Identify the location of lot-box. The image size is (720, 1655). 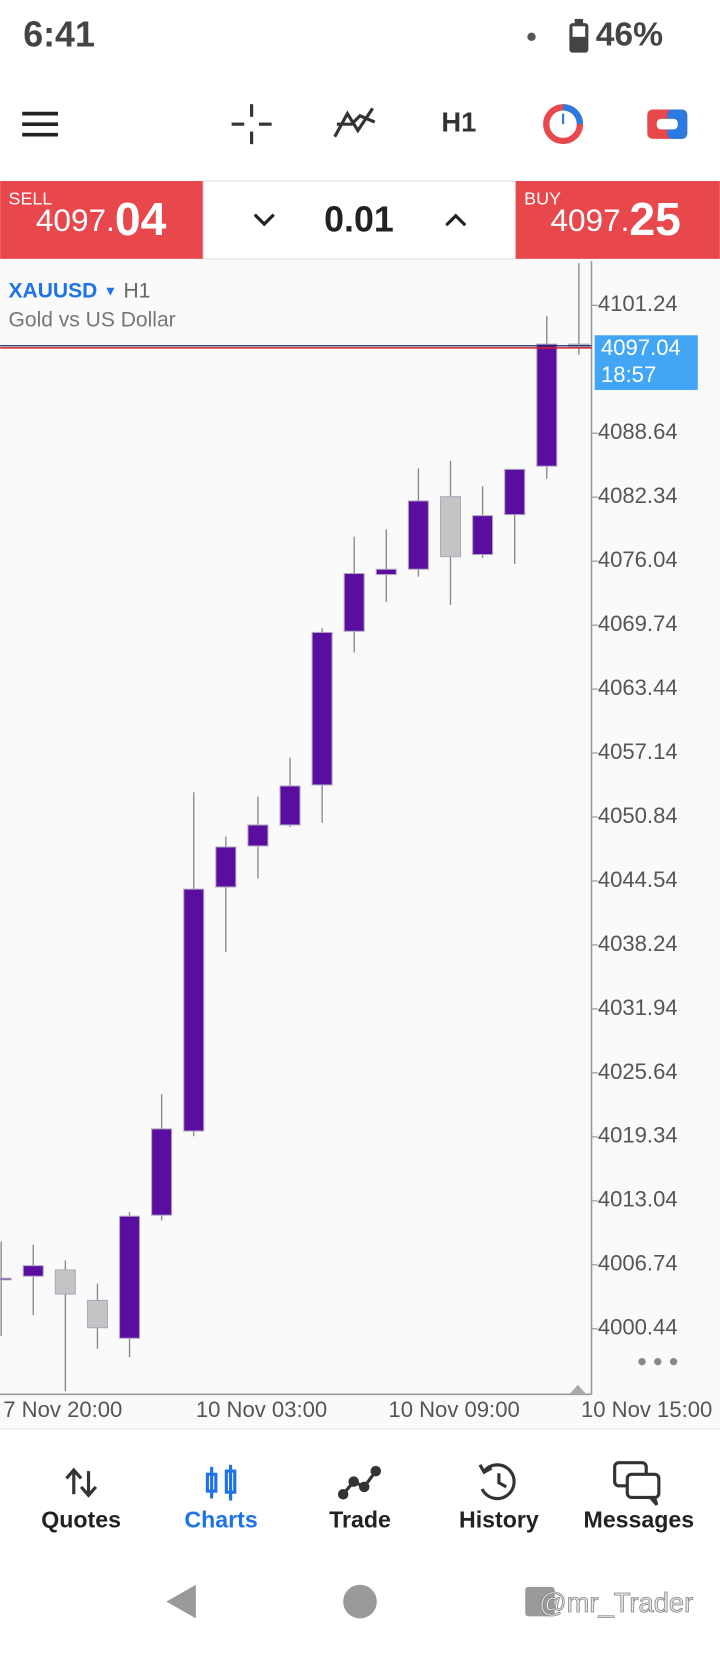
(359, 220).